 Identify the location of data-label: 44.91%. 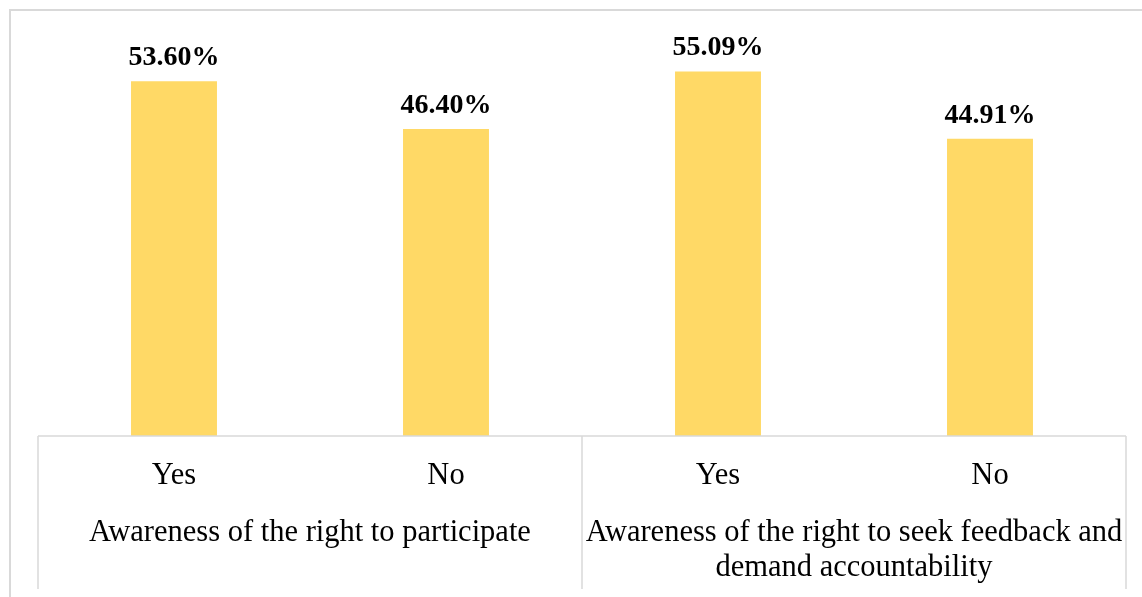
(990, 113).